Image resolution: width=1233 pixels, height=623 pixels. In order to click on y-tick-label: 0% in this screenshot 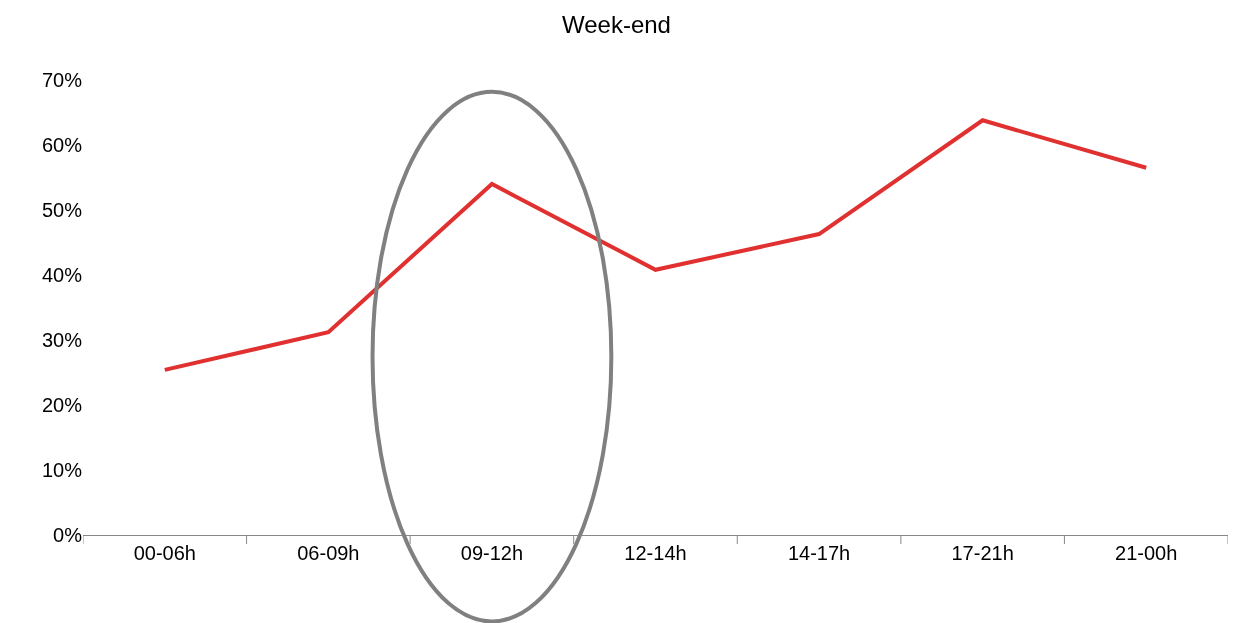, I will do `click(68, 535)`.